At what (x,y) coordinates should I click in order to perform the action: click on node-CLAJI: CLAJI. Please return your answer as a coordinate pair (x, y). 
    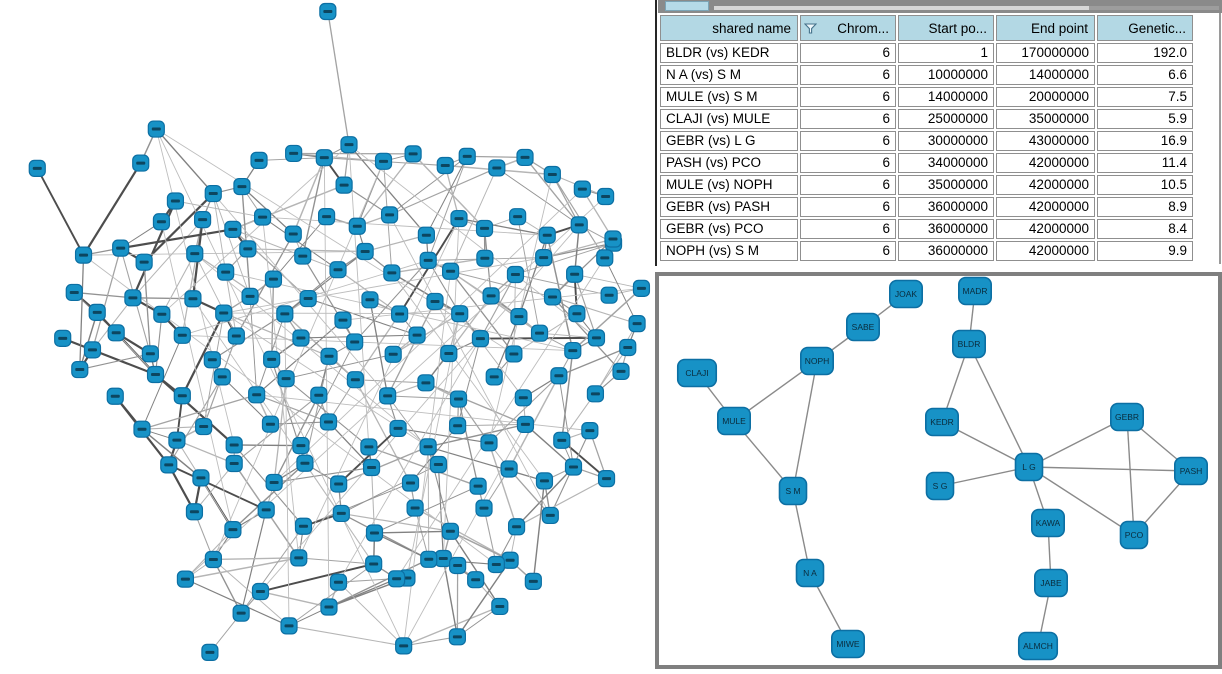
    Looking at the image, I should click on (697, 373).